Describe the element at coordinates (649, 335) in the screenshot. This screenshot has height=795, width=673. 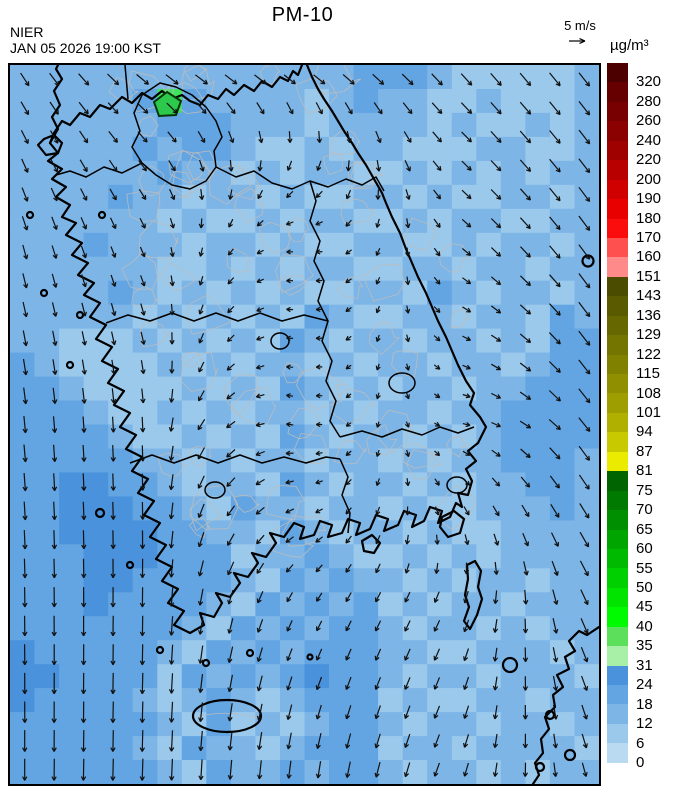
I see `colorbar-tick-label: 129` at that location.